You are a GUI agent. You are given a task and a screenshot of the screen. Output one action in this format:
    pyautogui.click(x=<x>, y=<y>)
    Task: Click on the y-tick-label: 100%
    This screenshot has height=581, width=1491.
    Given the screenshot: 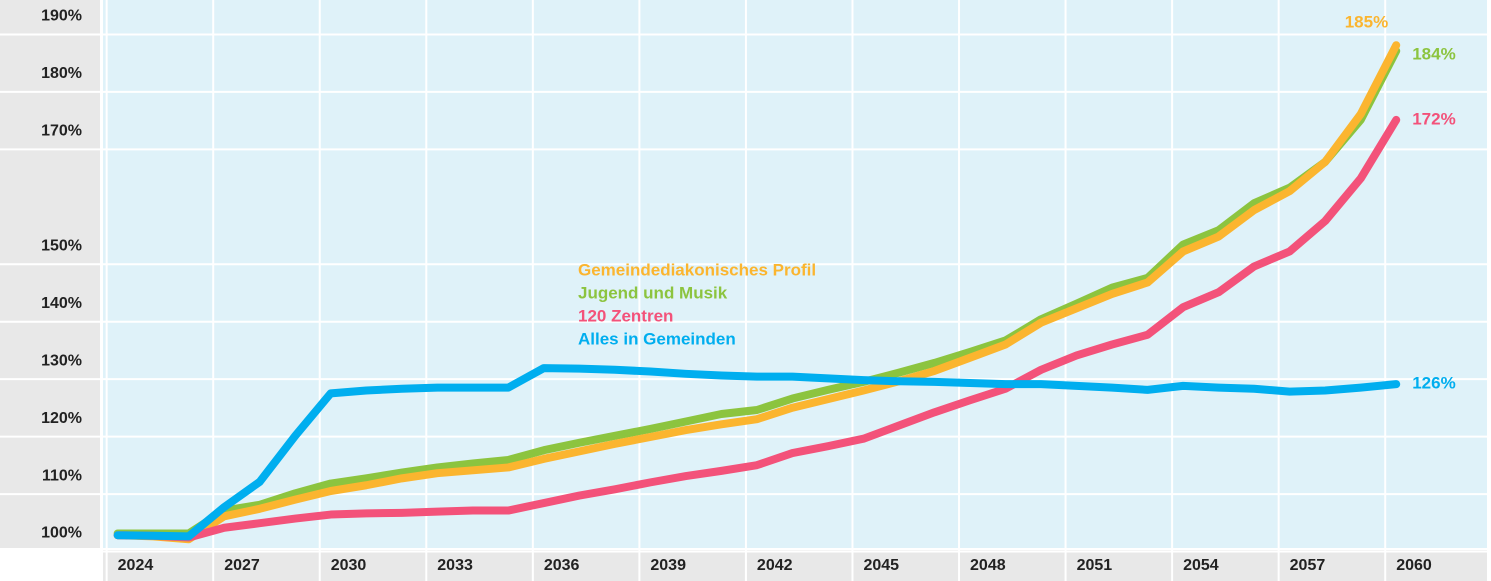 What is the action you would take?
    pyautogui.click(x=61, y=533)
    